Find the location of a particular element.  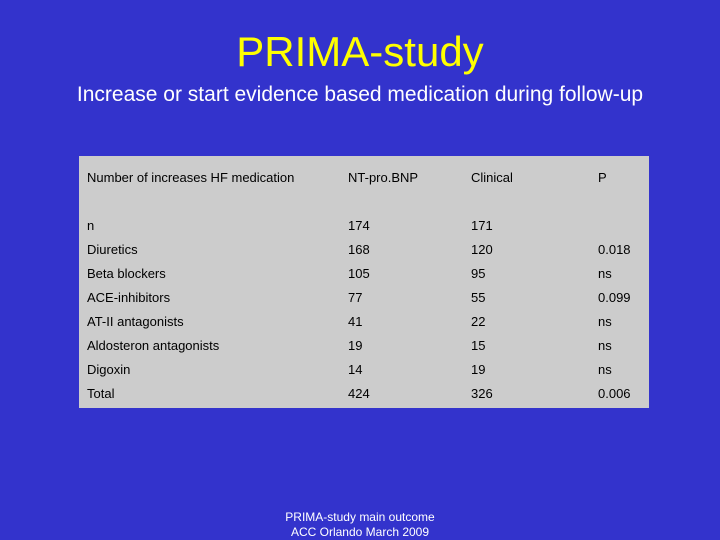

row-label: Total is located at coordinates (101, 393).